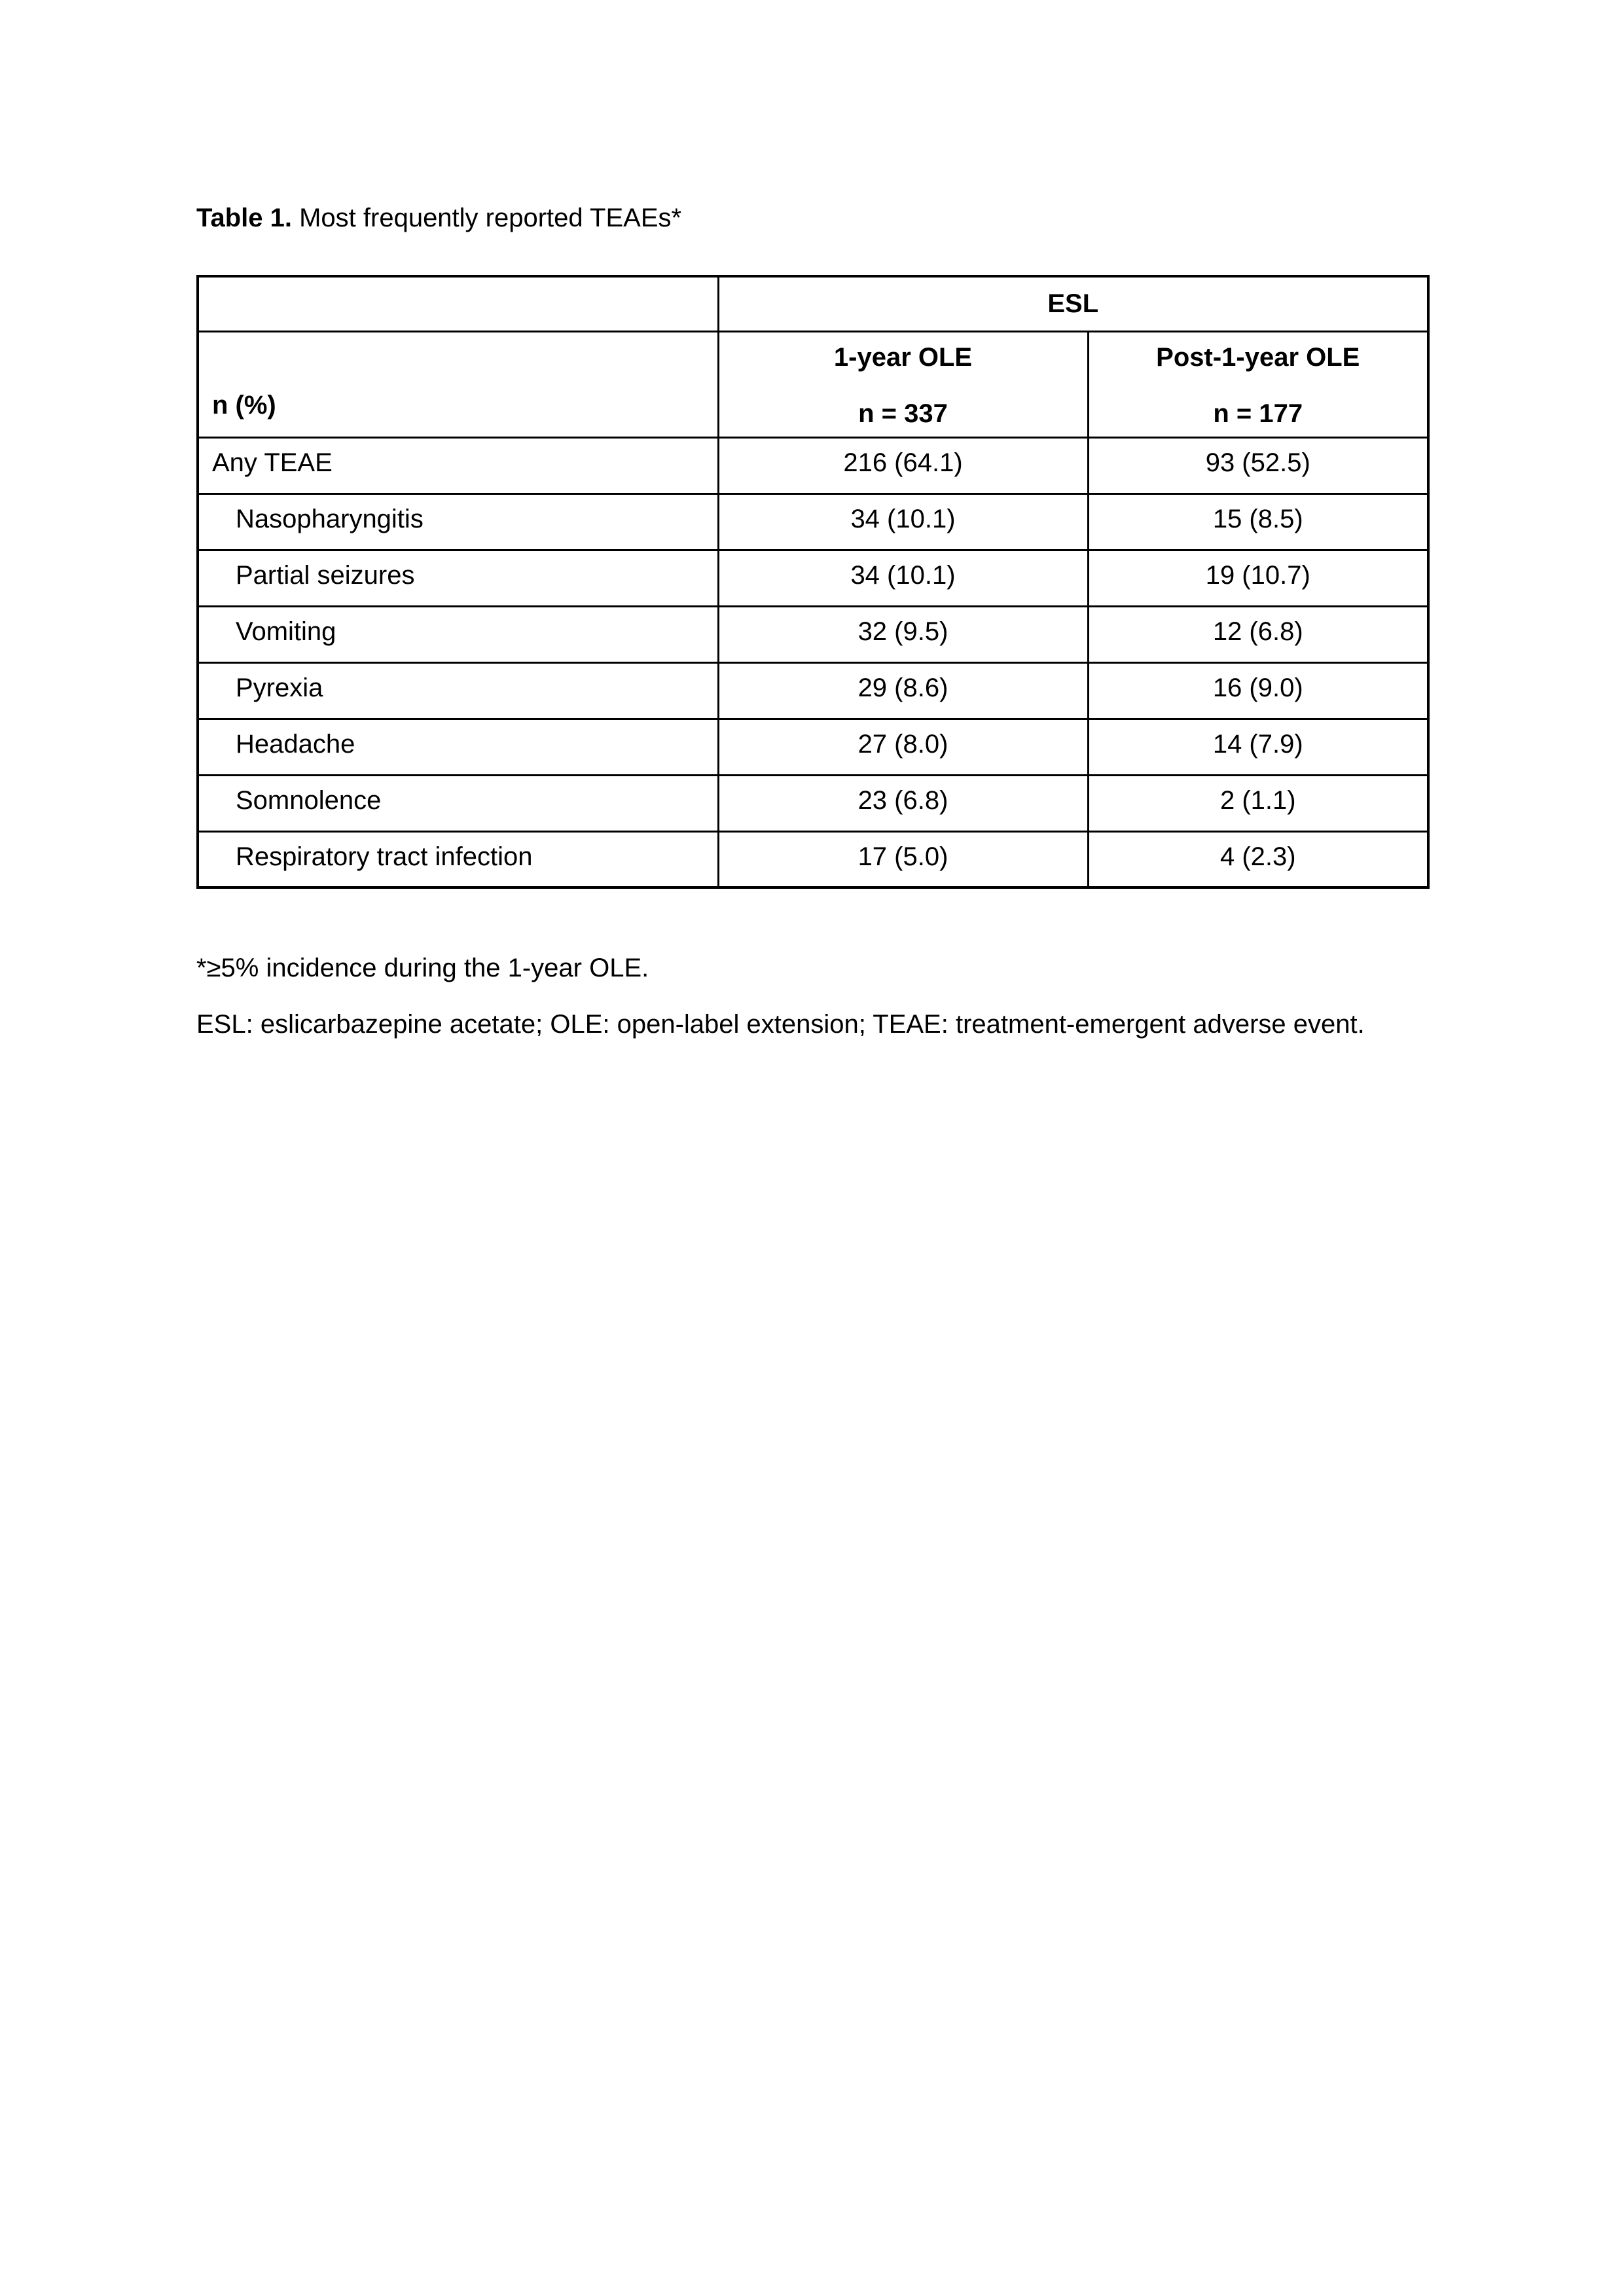  Describe the element at coordinates (457, 859) in the screenshot. I see `row-label: Respiratory tract infection` at that location.